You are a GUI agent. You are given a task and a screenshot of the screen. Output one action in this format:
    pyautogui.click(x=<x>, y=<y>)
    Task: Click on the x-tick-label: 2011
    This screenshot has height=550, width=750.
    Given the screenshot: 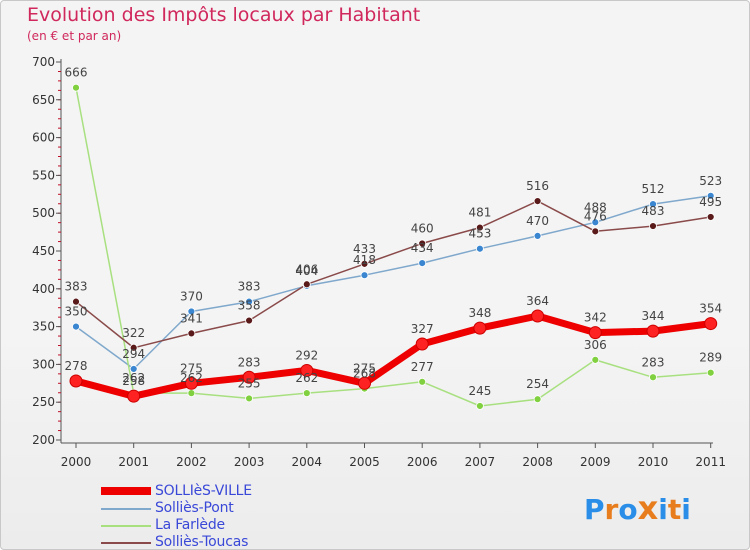 What is the action you would take?
    pyautogui.click(x=710, y=462)
    